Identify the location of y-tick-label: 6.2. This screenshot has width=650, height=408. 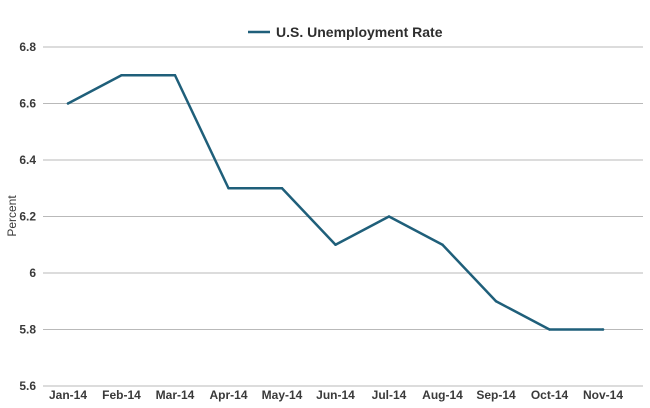
(27, 217).